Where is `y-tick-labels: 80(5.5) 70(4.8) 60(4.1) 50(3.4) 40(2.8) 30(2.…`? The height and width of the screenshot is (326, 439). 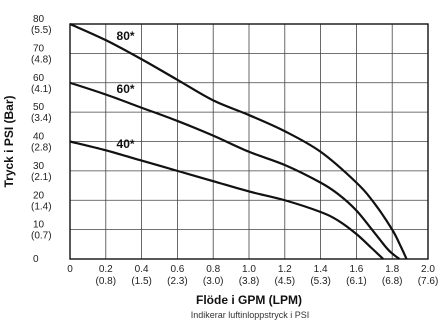 y-tick-labels: 80(5.5) 70(4.8) 60(4.1) 50(3.4) 40(2.8) 30(2.… is located at coordinates (41, 139).